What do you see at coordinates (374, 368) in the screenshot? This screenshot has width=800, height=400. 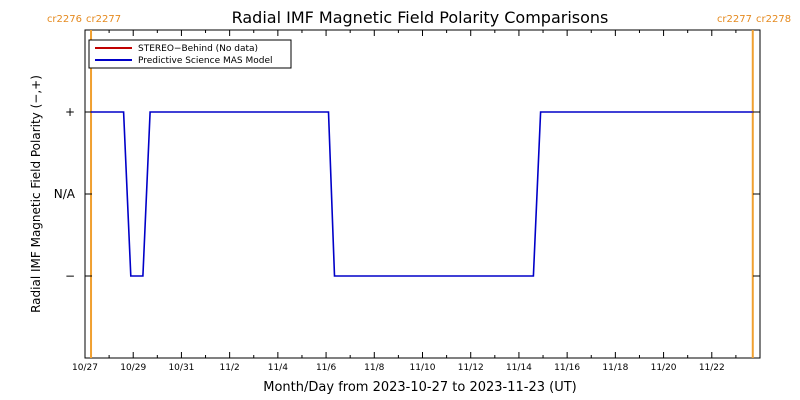 I see `x-tick-label: 11/8` at bounding box center [374, 368].